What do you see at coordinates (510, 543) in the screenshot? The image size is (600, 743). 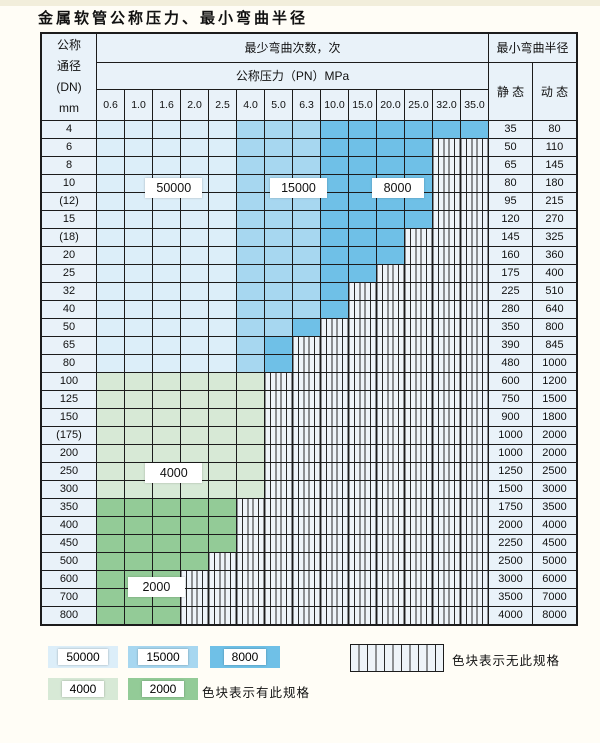 I see `static-radius-cell: 2250` at bounding box center [510, 543].